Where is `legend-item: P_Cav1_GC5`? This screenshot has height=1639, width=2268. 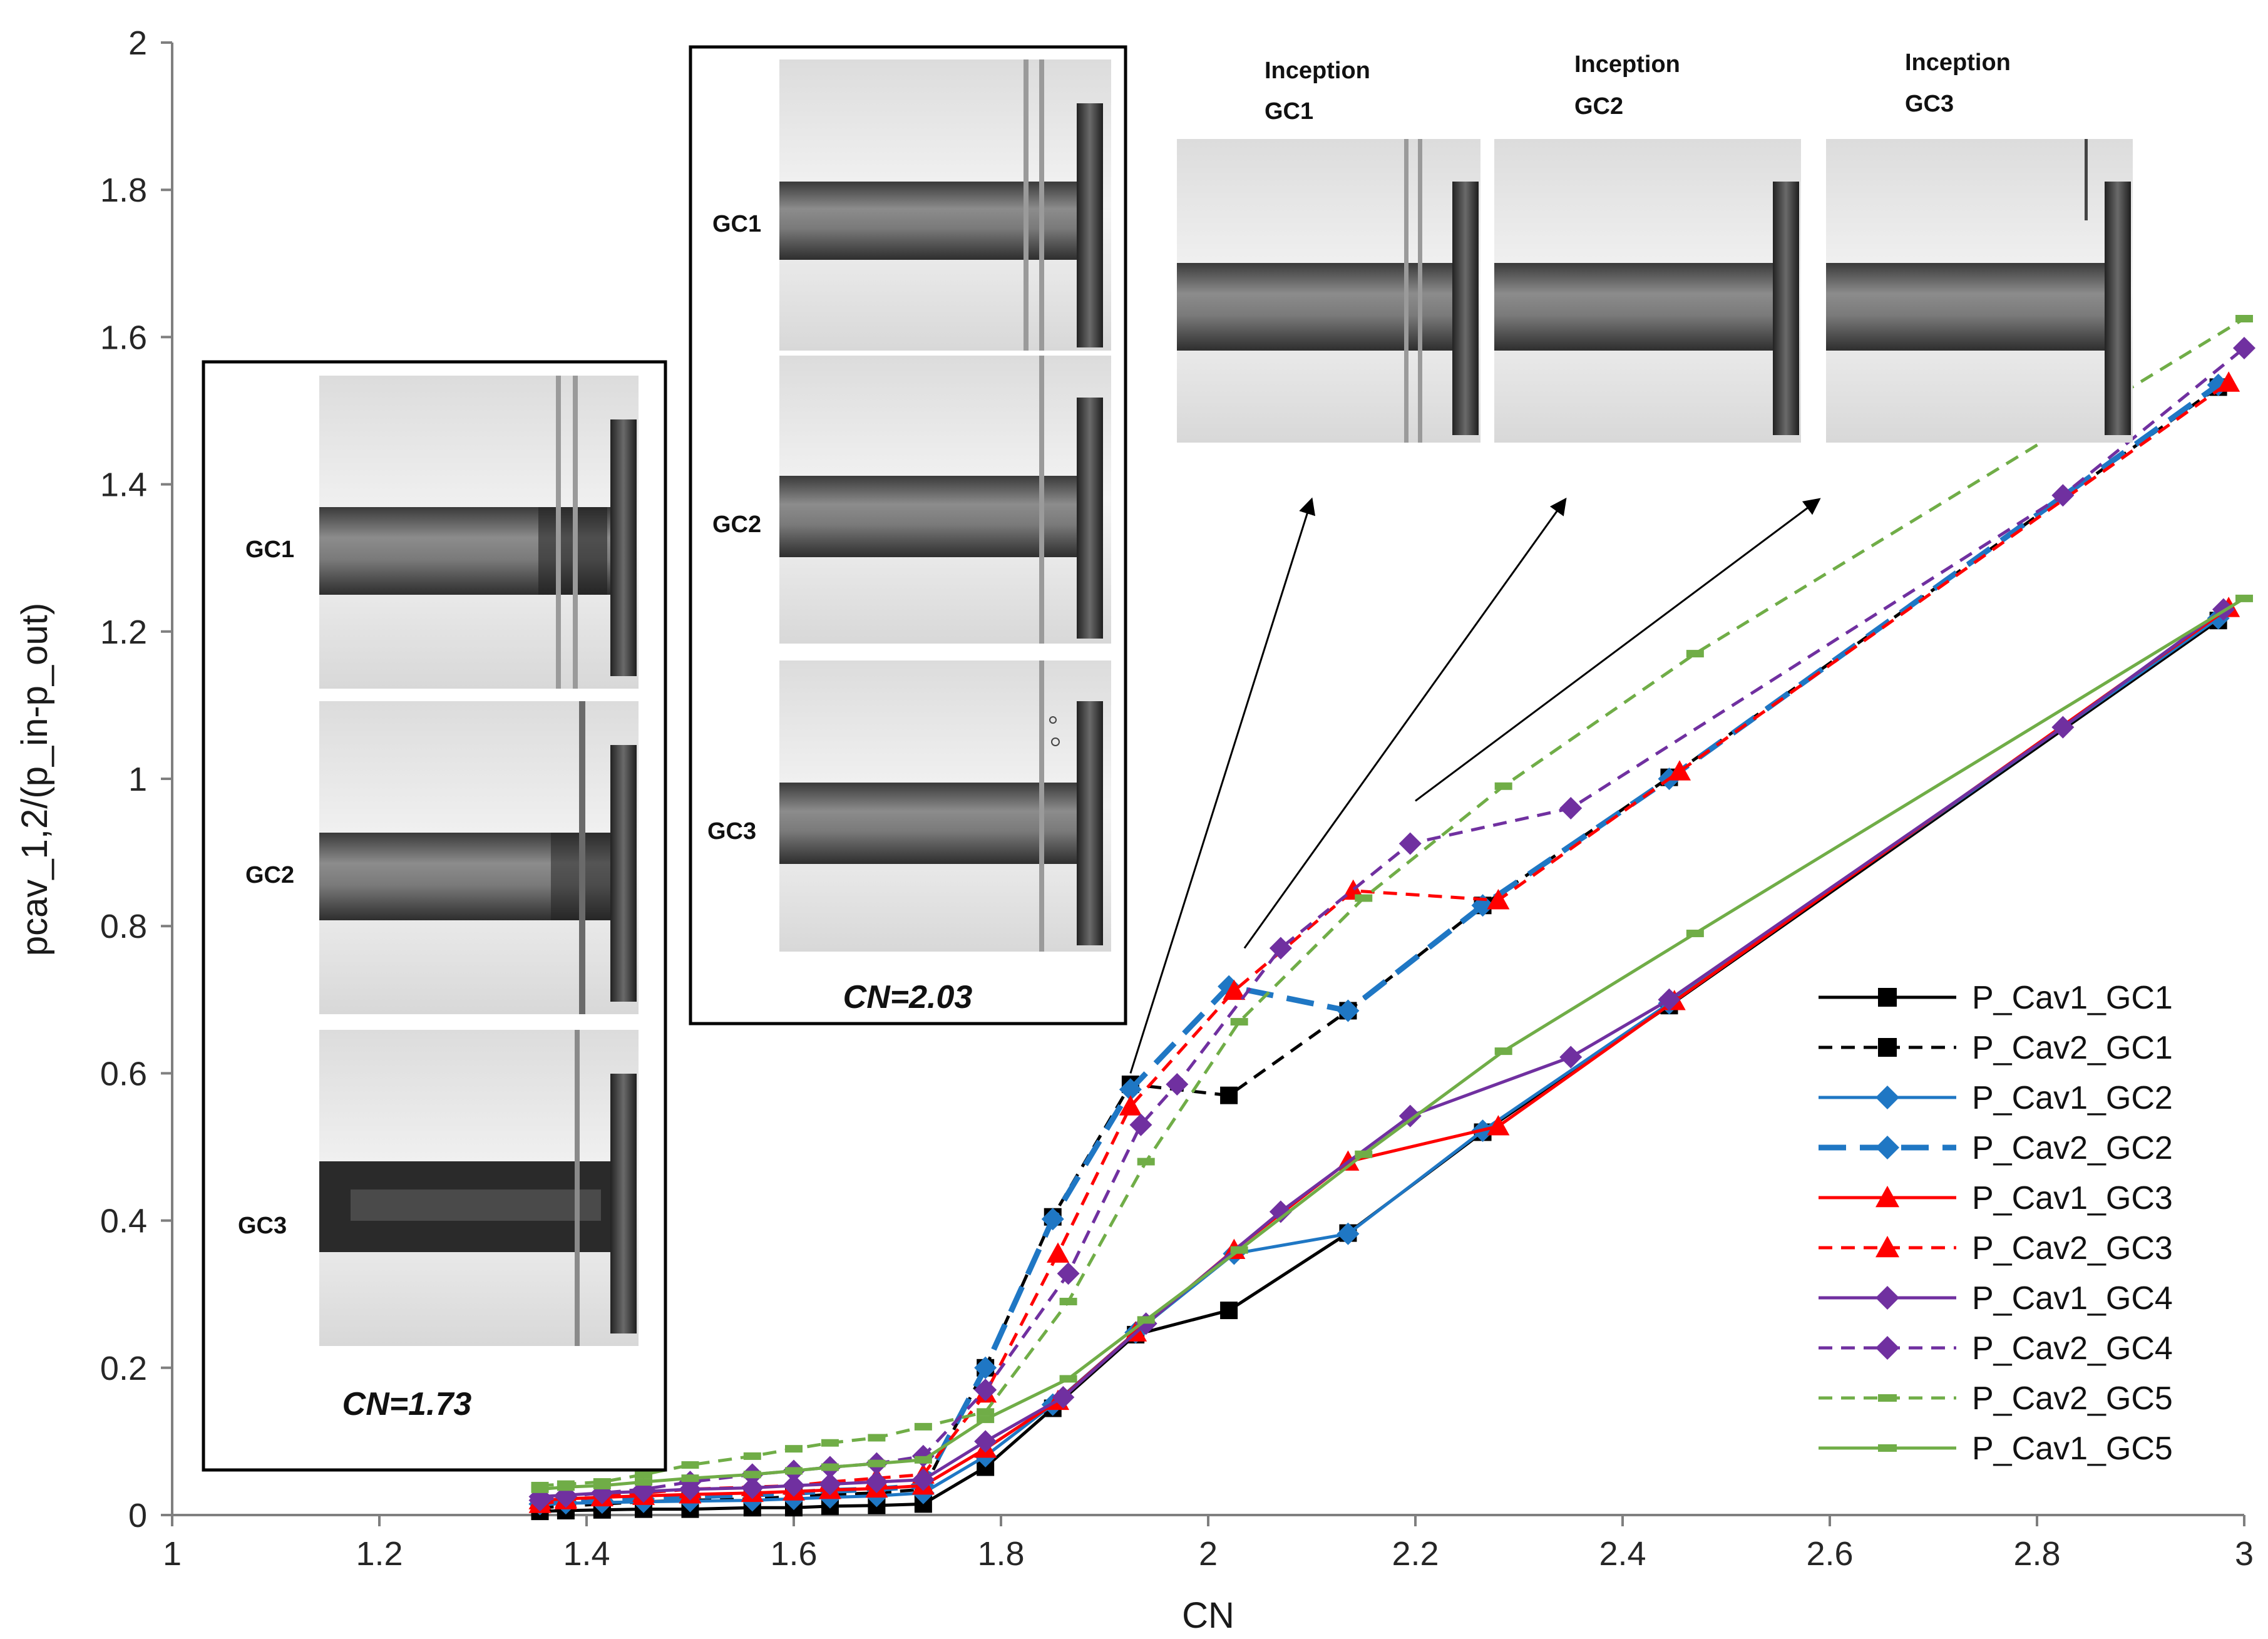
legend-item: P_Cav1_GC5 is located at coordinates (1996, 1449).